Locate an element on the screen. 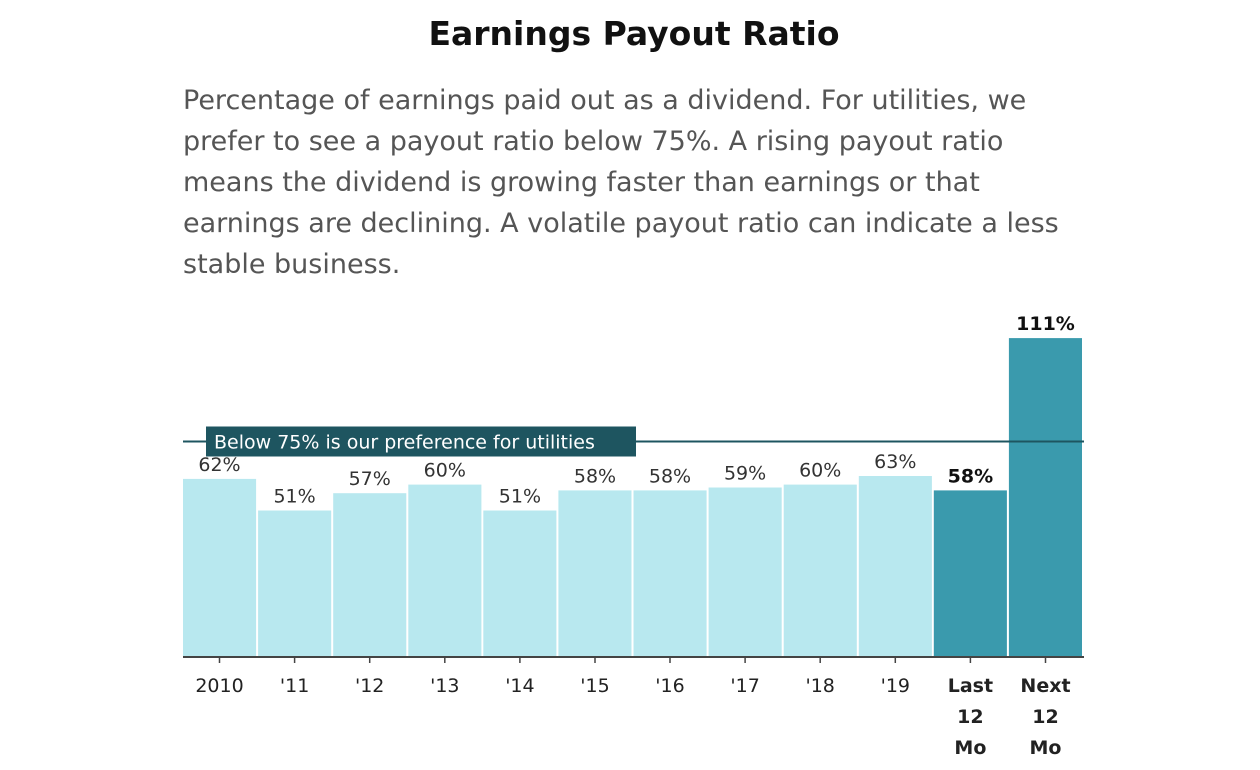  tick-label-3-line-0: '13 is located at coordinates (444, 686).